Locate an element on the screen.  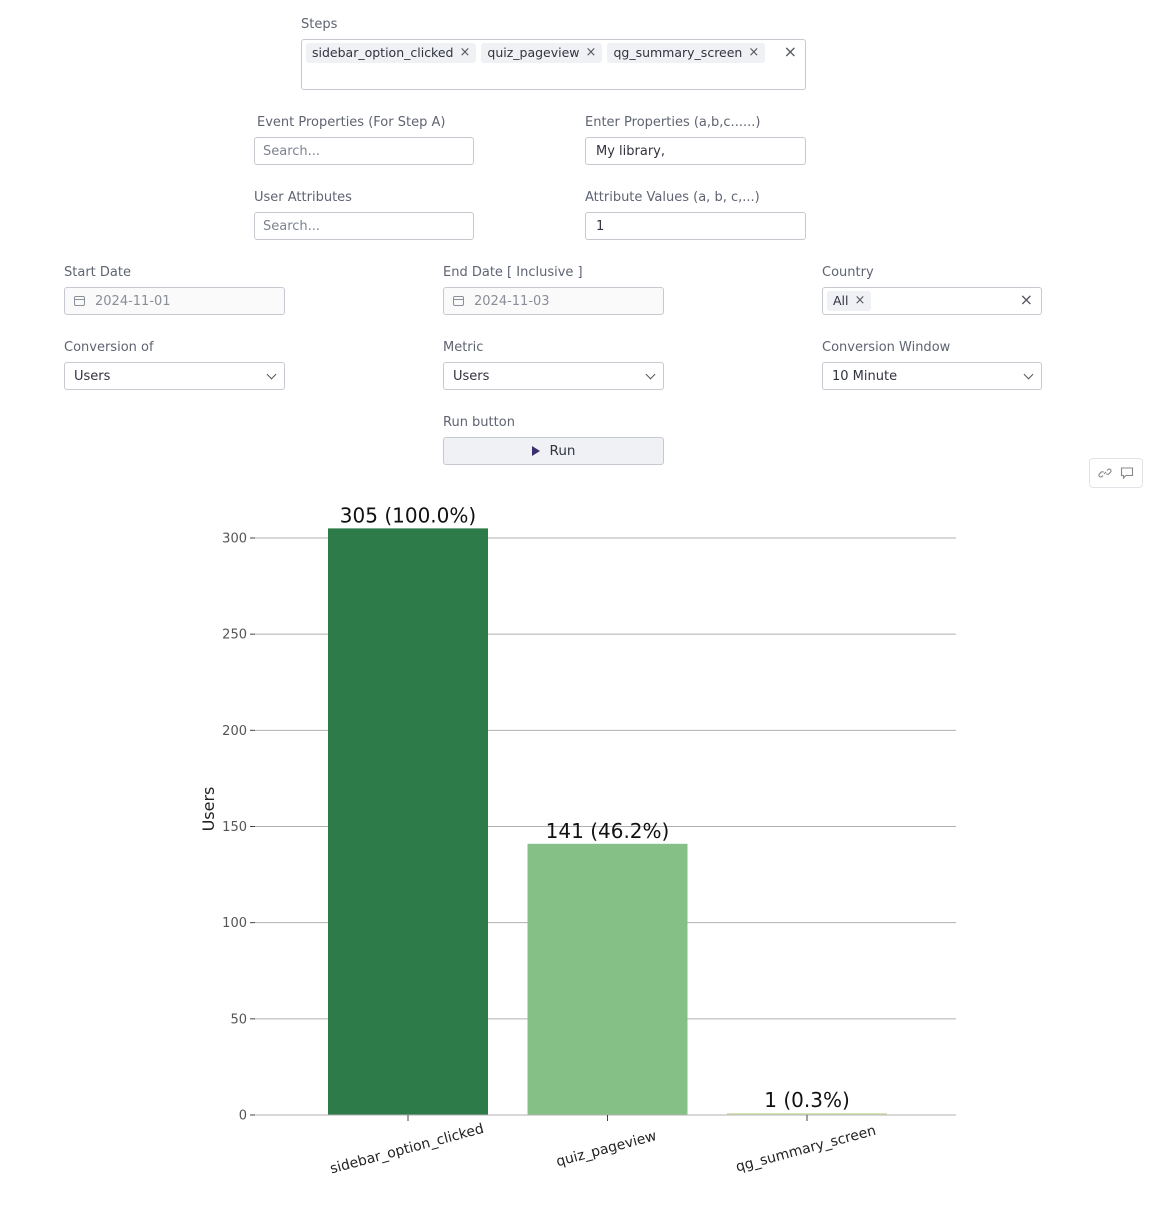
step-chip: sidebar_option_clicked × is located at coordinates (391, 53).